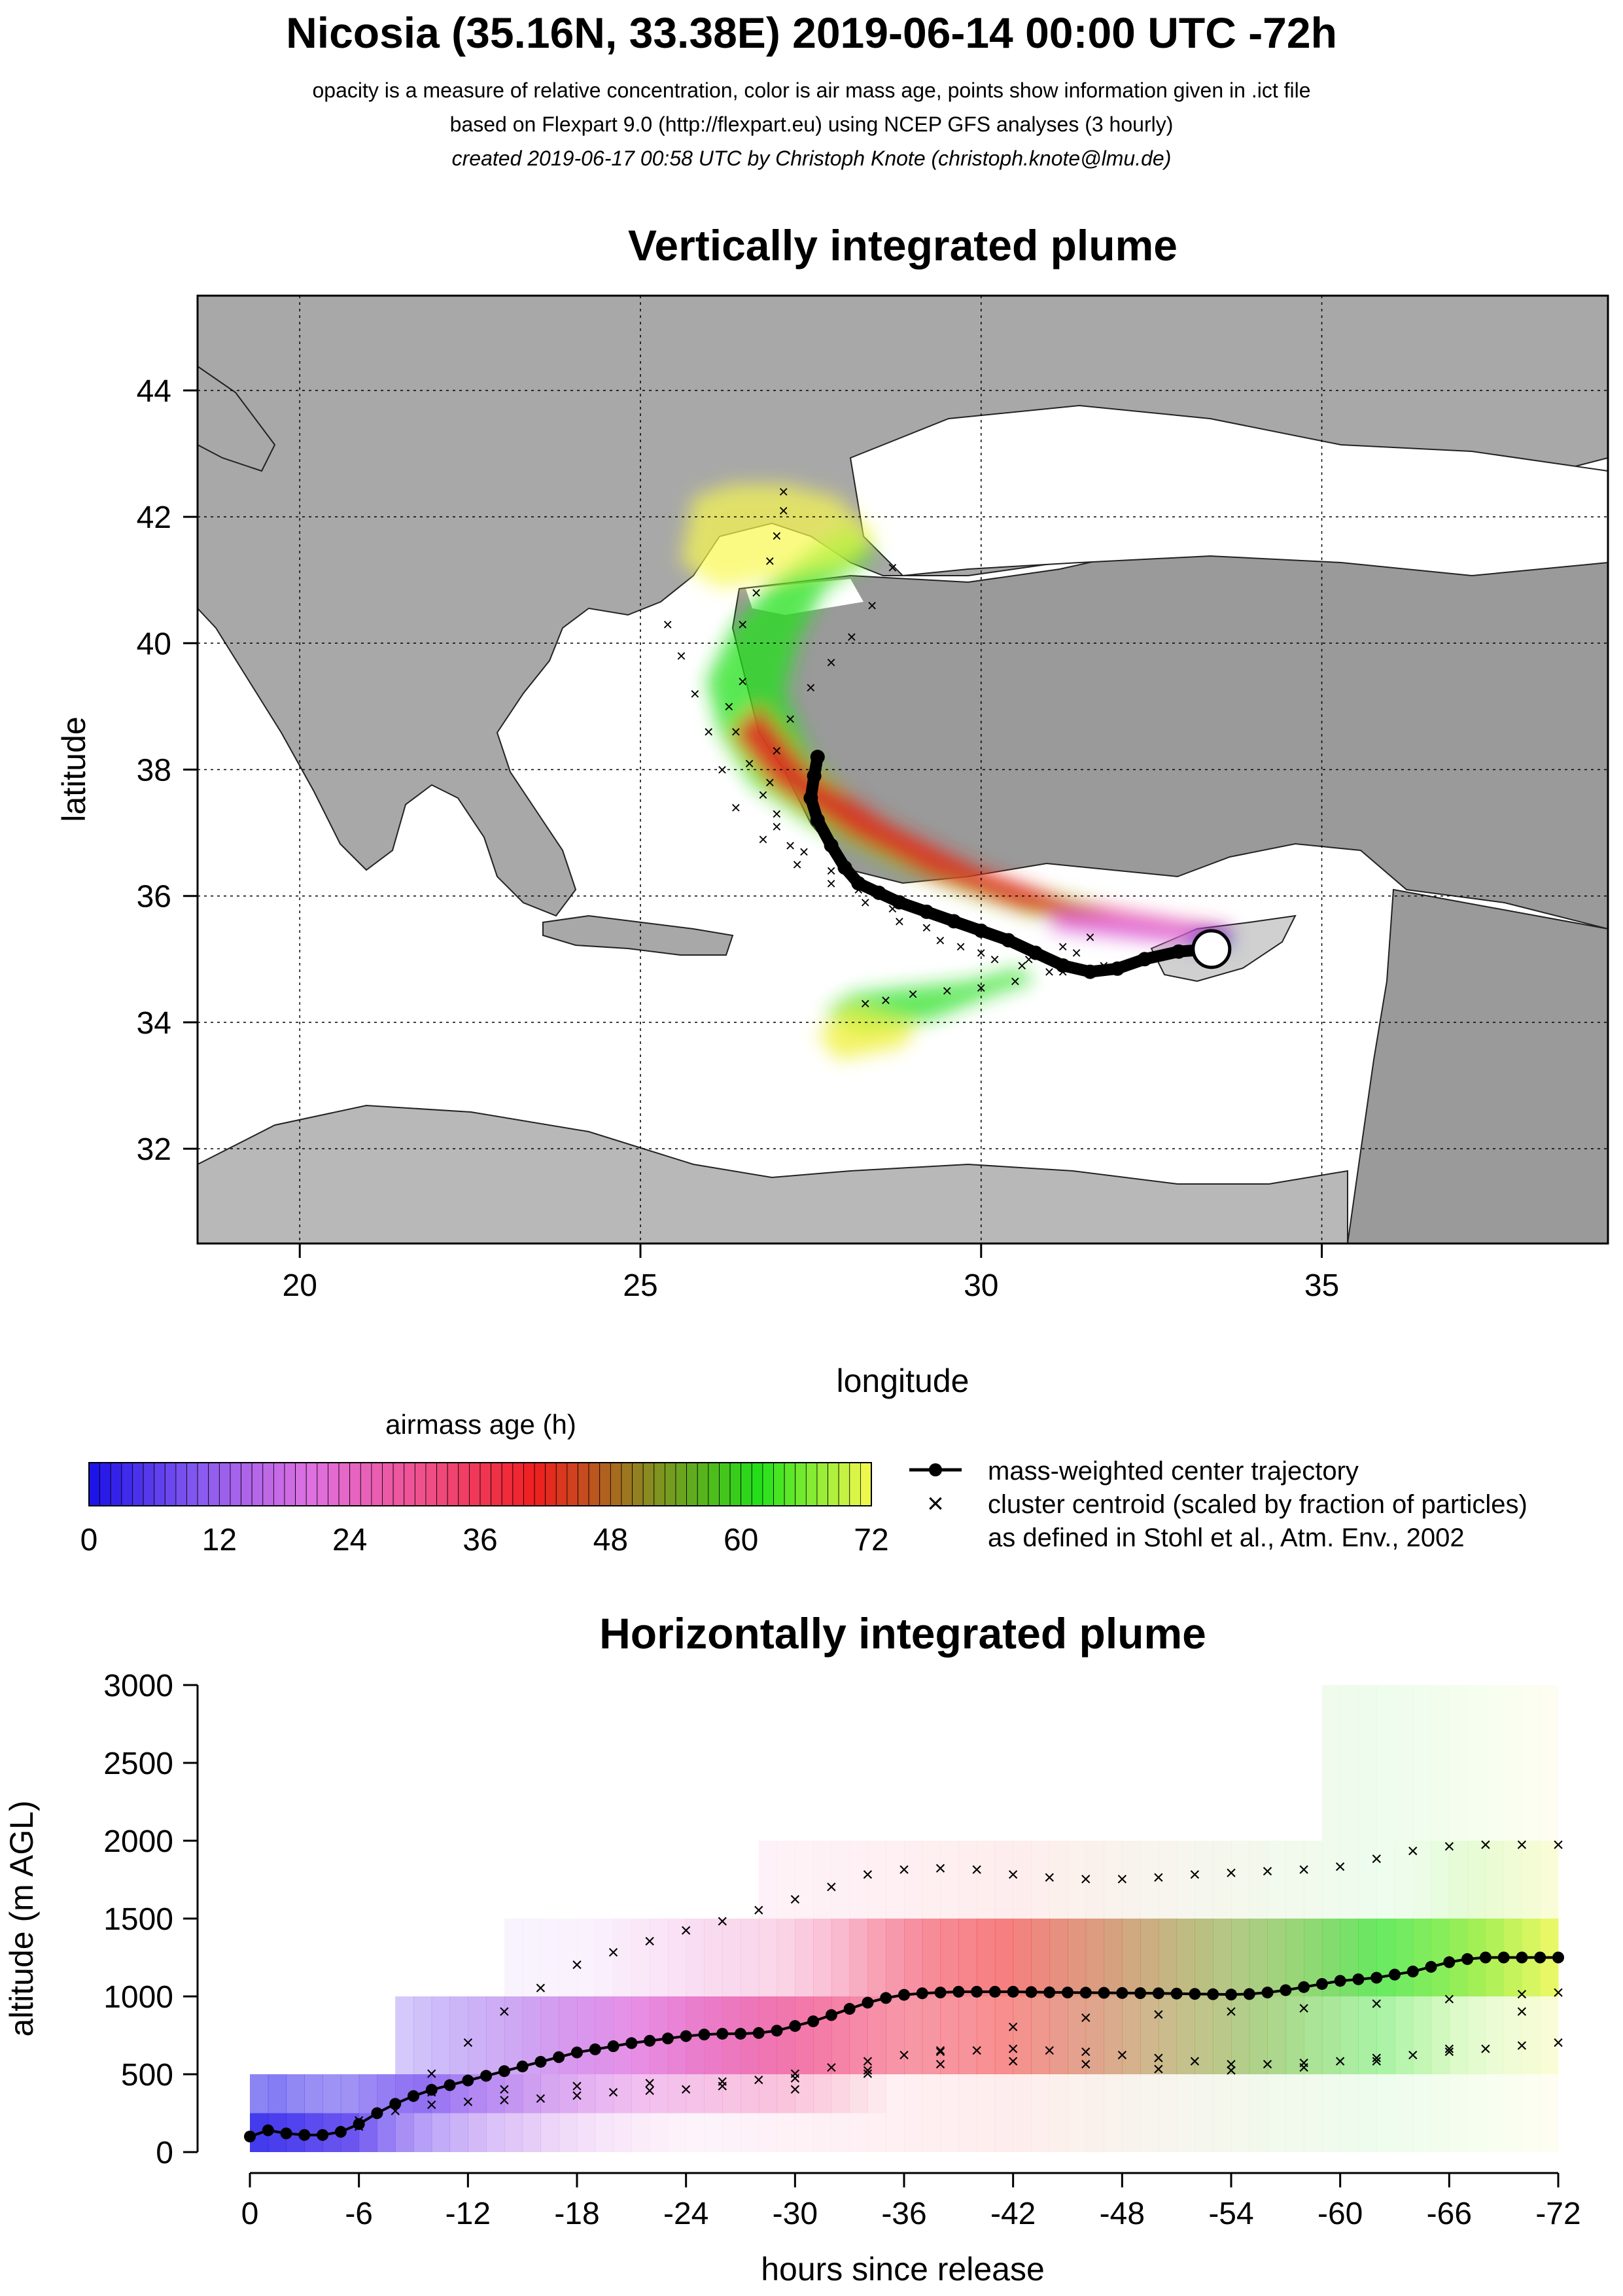 Image resolution: width=1623 pixels, height=2296 pixels. I want to click on profile-center-trajectory, so click(904, 2047).